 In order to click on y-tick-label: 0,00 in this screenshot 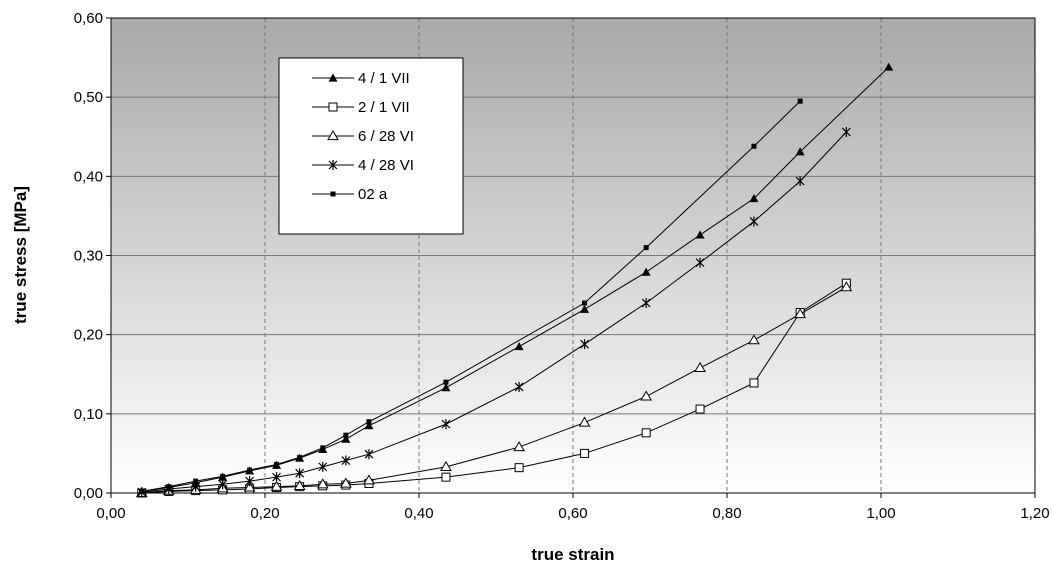, I will do `click(88, 493)`.